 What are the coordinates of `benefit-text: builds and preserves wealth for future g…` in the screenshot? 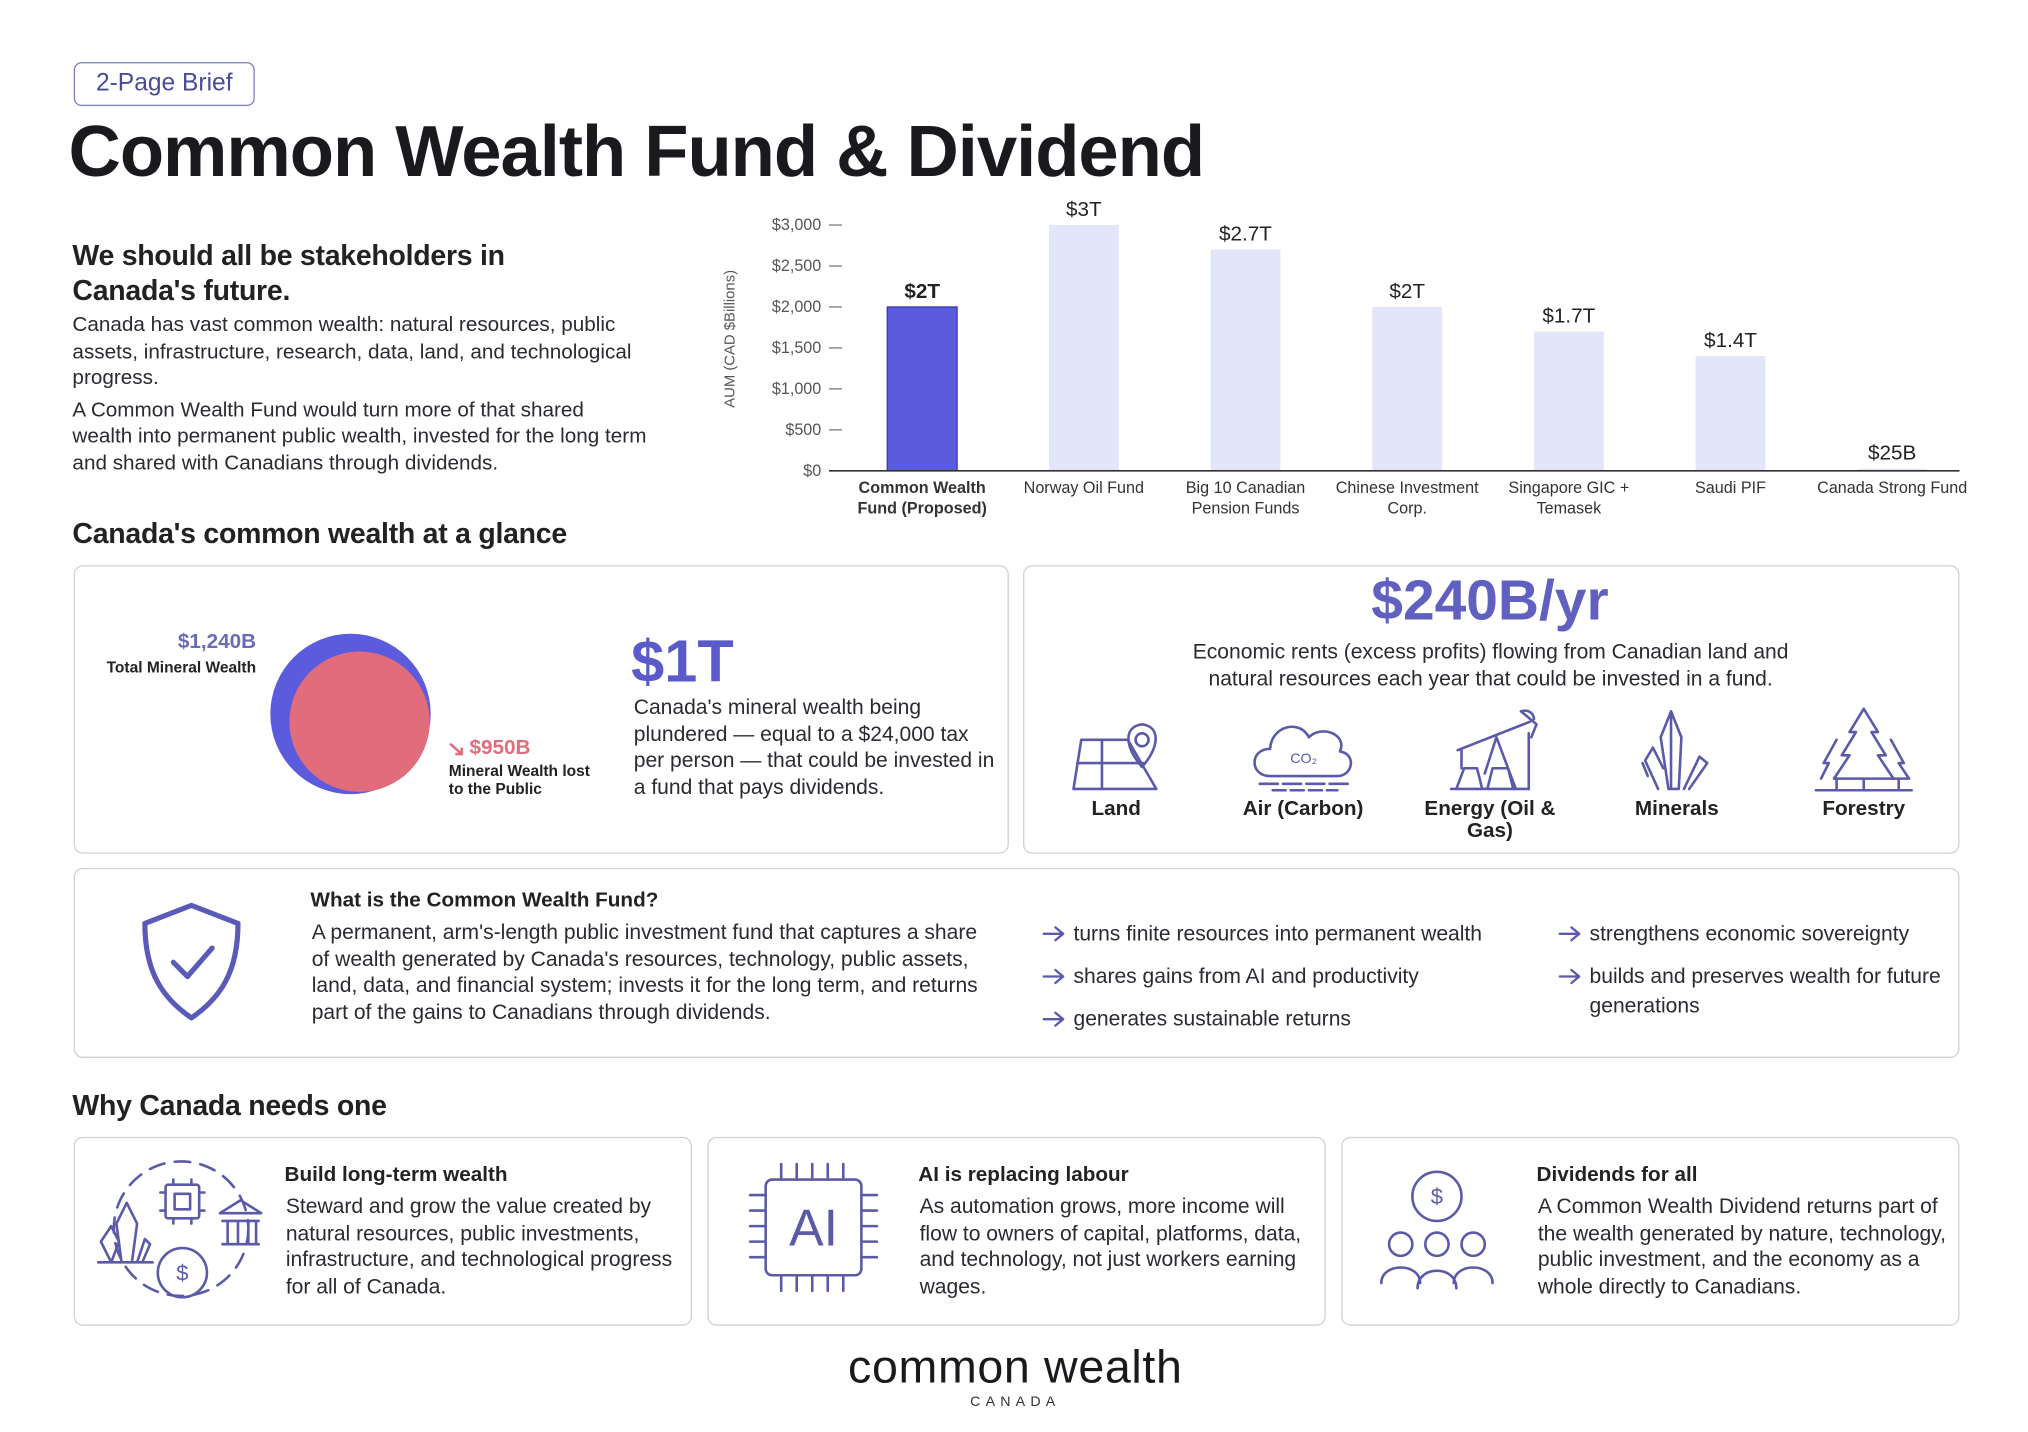 It's located at (1765, 991).